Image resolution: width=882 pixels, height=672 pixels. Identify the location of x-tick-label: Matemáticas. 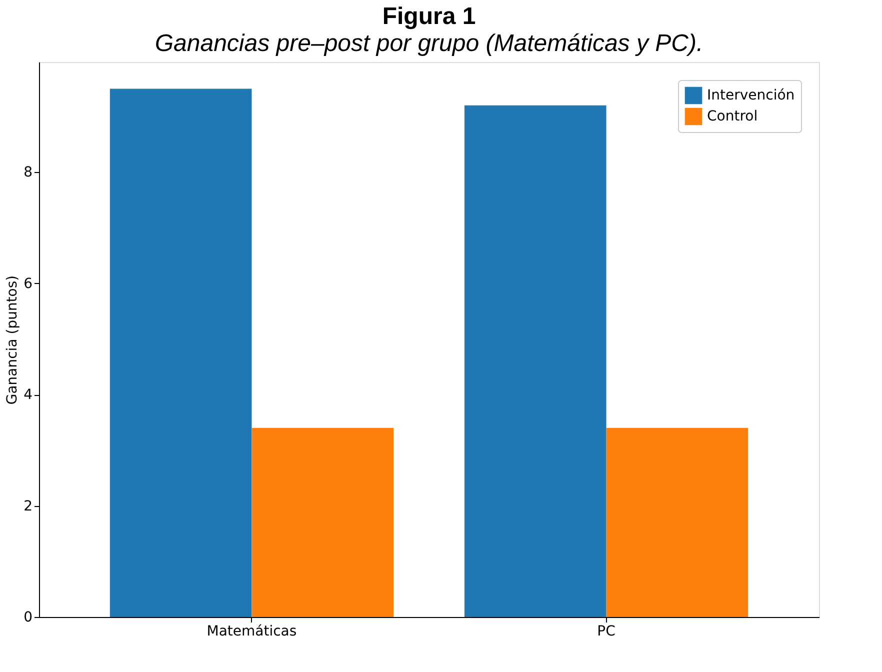
(251, 632).